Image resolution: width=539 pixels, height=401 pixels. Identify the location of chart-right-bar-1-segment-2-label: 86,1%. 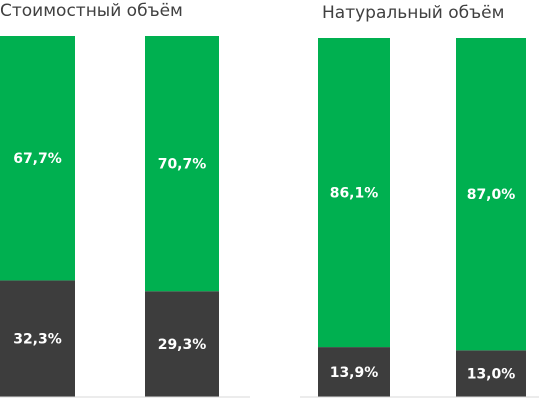
(354, 194).